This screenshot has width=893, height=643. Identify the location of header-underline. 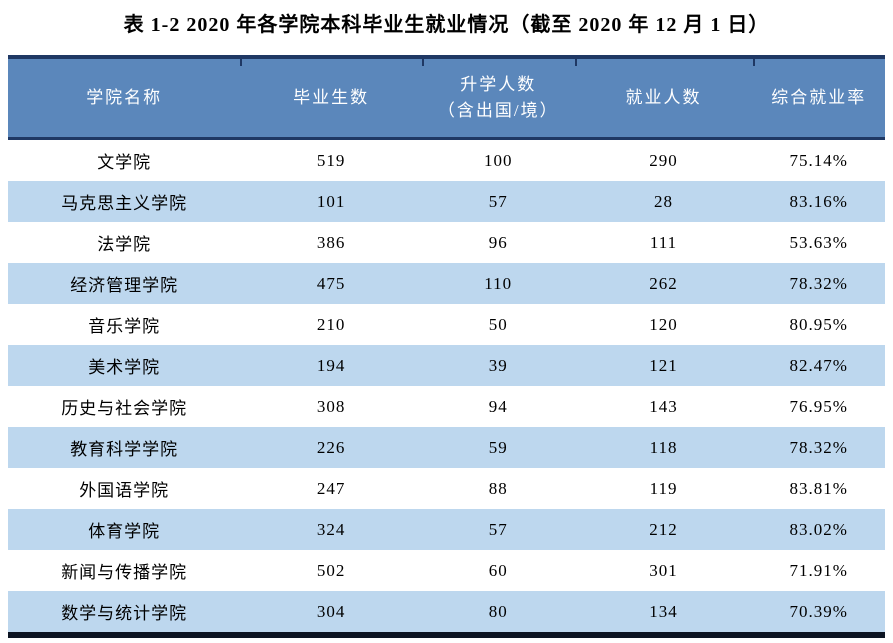
(446, 138).